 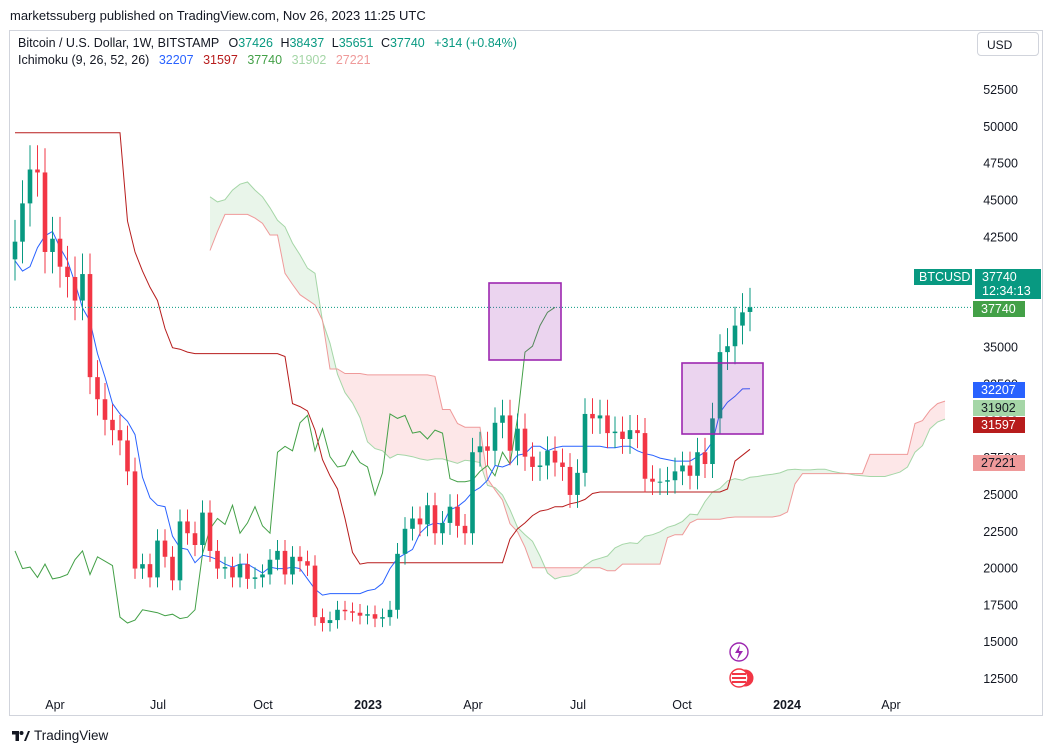 I want to click on y-tick-label: 17500, so click(x=1000, y=605).